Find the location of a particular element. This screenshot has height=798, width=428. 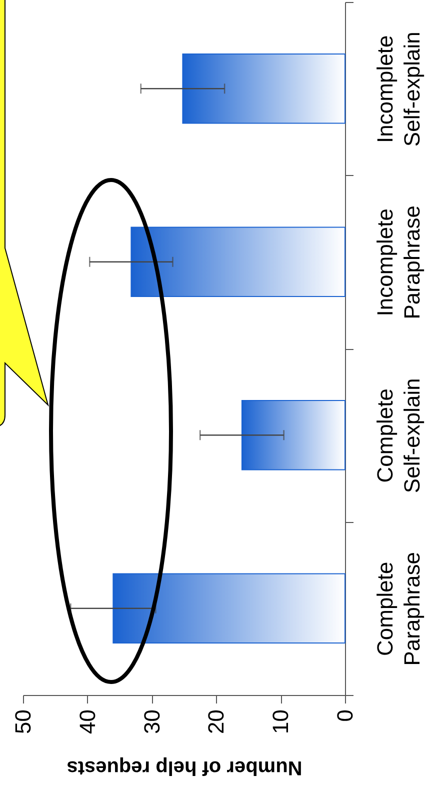

x-tick-label: 40 is located at coordinates (87, 722).